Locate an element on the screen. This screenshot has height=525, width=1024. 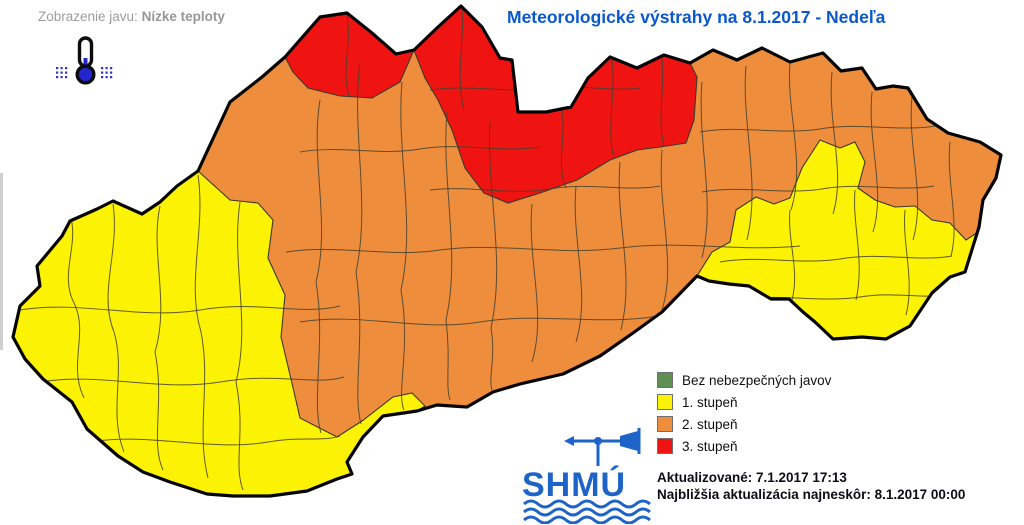
phenomenon-selector-label: Zobrazenie javu: Nízke teploty is located at coordinates (131, 16).